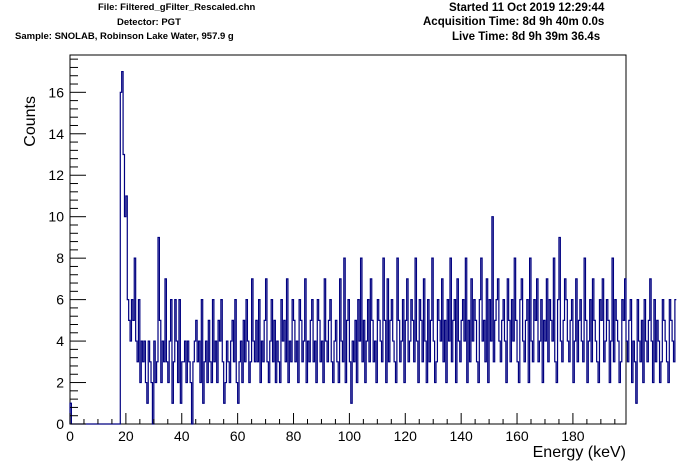 The image size is (696, 472). What do you see at coordinates (461, 436) in the screenshot?
I see `x-tick-label: 140` at bounding box center [461, 436].